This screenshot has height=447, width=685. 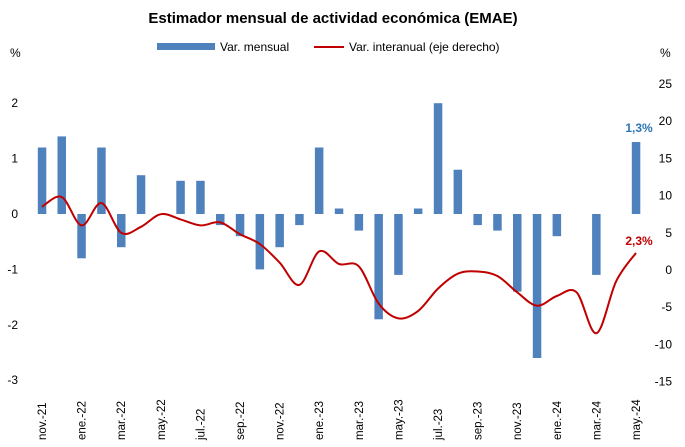 I want to click on data-label: 1,3%, so click(x=639, y=128).